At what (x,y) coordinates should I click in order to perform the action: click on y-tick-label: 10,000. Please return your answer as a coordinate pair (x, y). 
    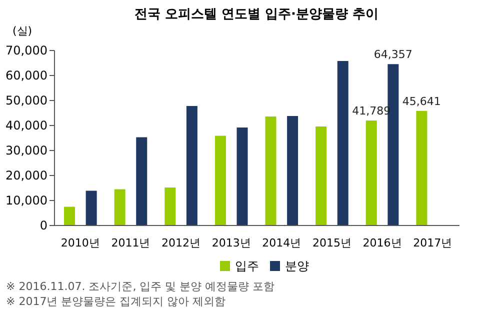
    Looking at the image, I should click on (27, 201).